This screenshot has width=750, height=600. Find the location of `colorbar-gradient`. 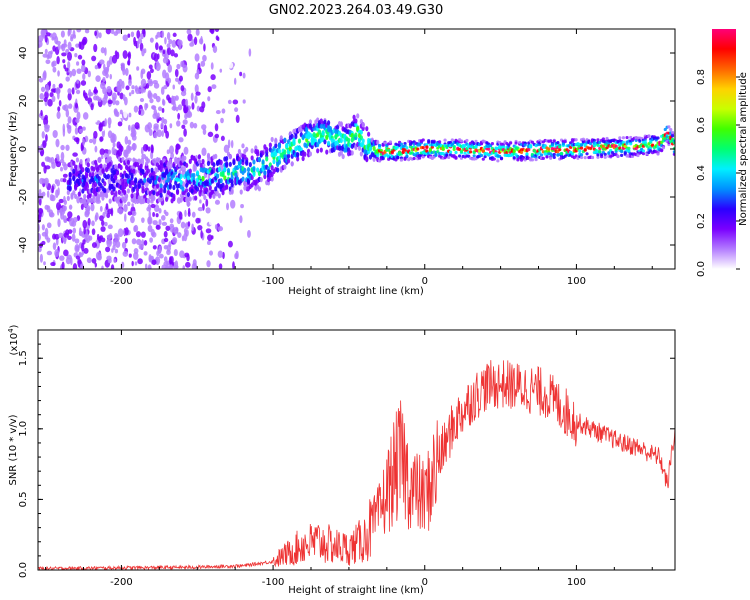

colorbar-gradient is located at coordinates (724, 149).